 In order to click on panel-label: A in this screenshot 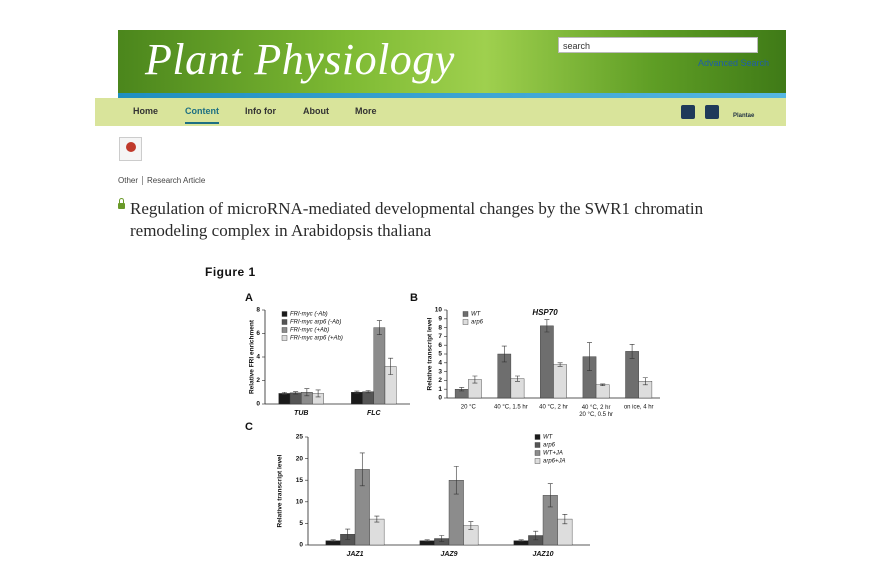, I will do `click(249, 298)`.